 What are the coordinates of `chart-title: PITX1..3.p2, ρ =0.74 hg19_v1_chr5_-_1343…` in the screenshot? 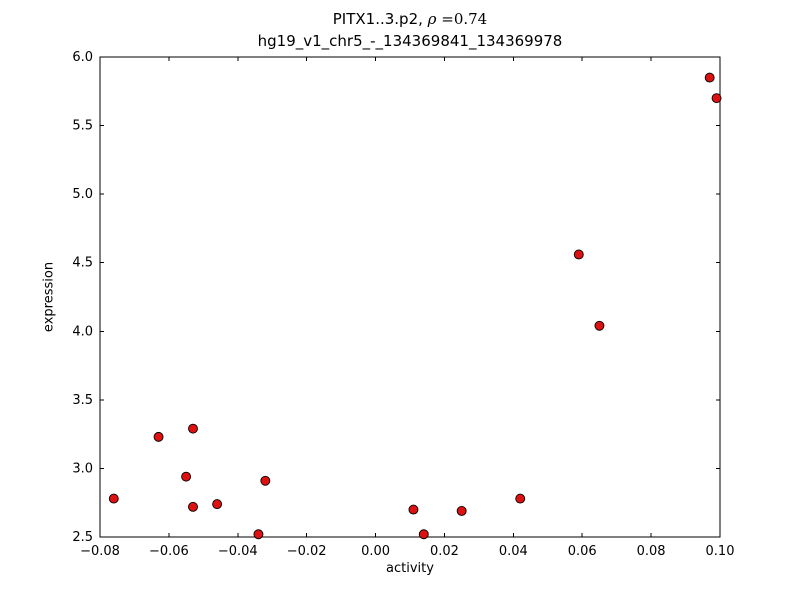 It's located at (410, 30).